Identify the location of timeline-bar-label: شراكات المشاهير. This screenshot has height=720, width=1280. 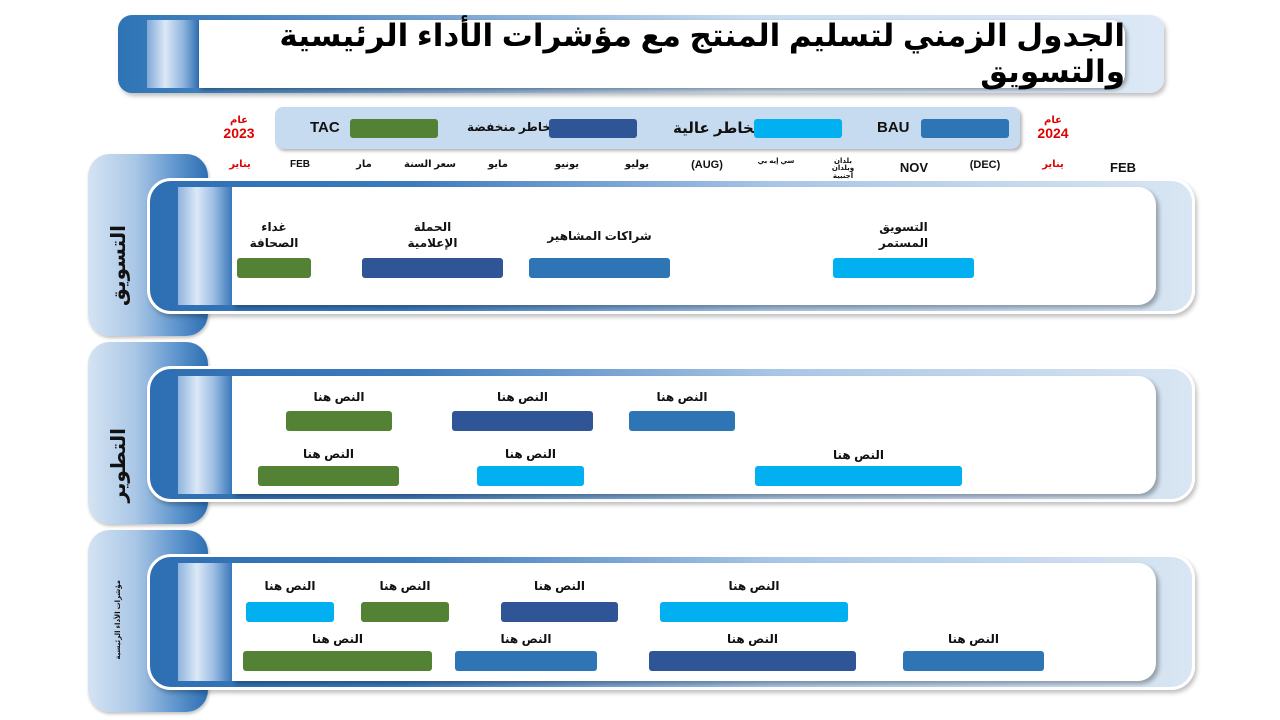
(599, 236).